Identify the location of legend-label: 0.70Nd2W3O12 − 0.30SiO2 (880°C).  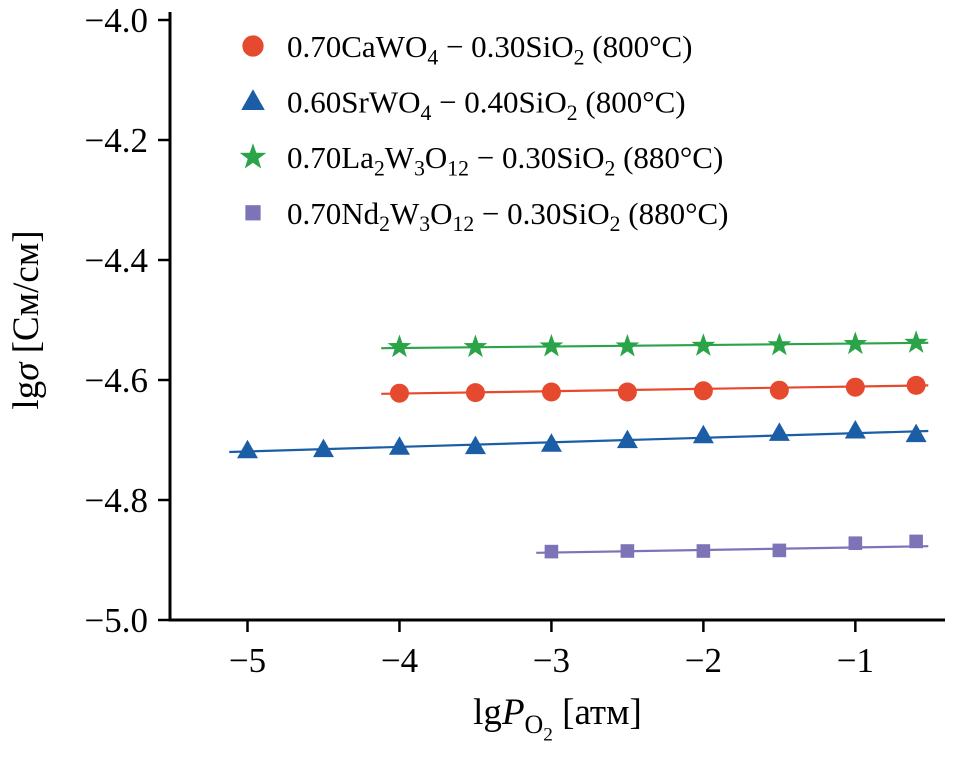
(507, 216).